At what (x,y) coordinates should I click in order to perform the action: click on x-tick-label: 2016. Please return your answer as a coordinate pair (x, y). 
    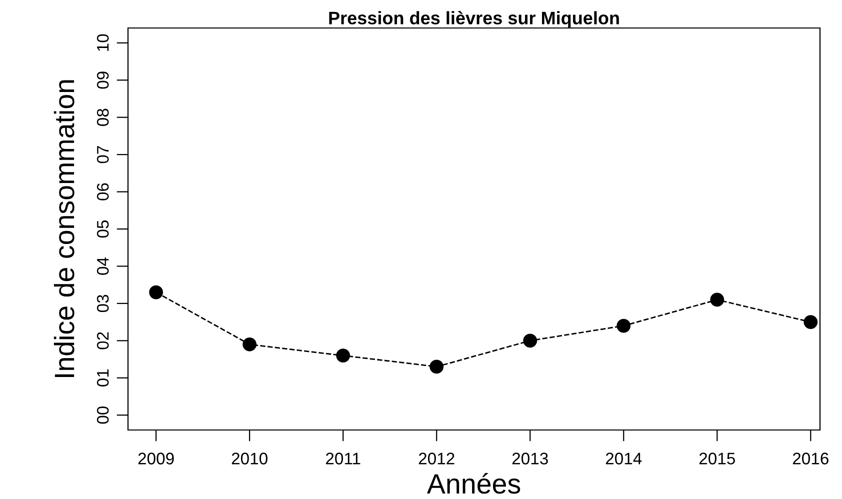
    Looking at the image, I should click on (810, 458).